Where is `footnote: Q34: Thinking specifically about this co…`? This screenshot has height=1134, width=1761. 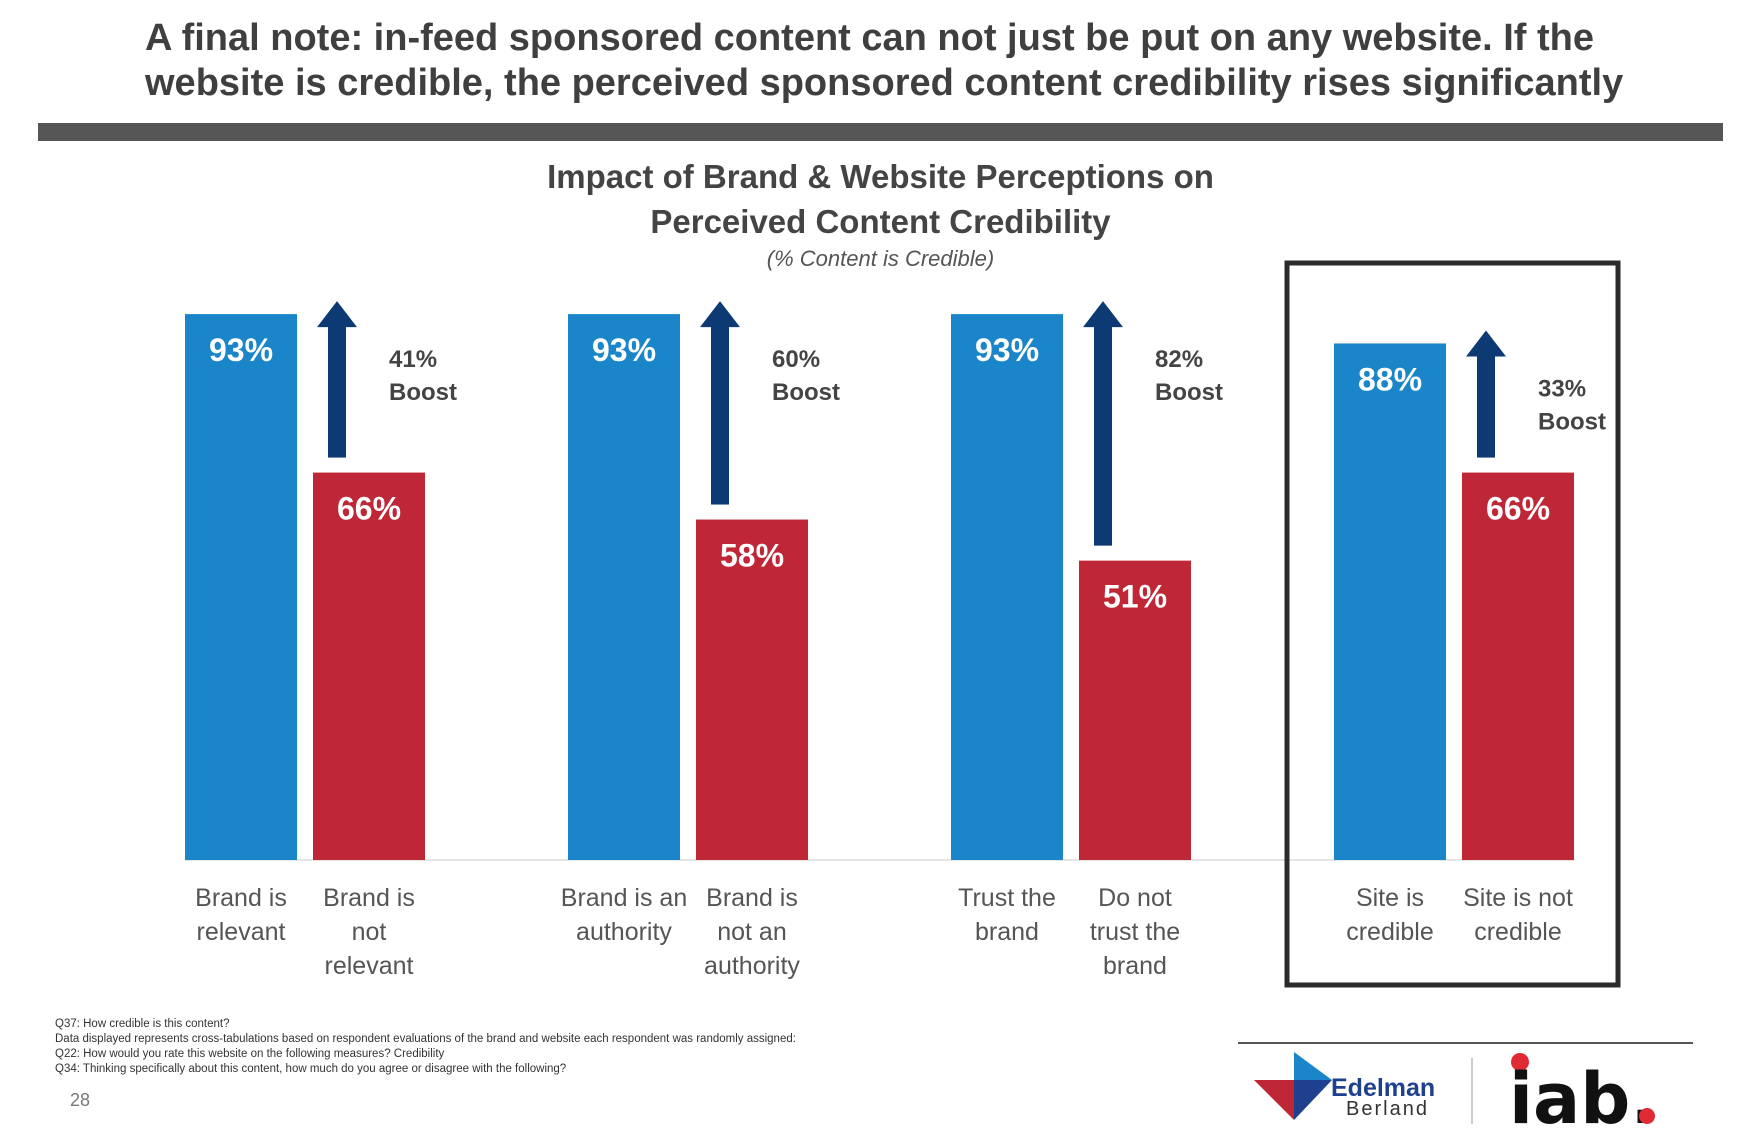
footnote: Q34: Thinking specifically about this co… is located at coordinates (311, 1069).